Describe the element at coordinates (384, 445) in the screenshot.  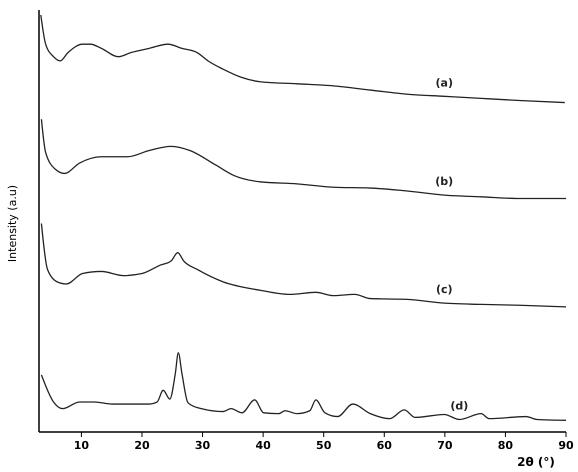
I see `x-tick-label: 60` at that location.